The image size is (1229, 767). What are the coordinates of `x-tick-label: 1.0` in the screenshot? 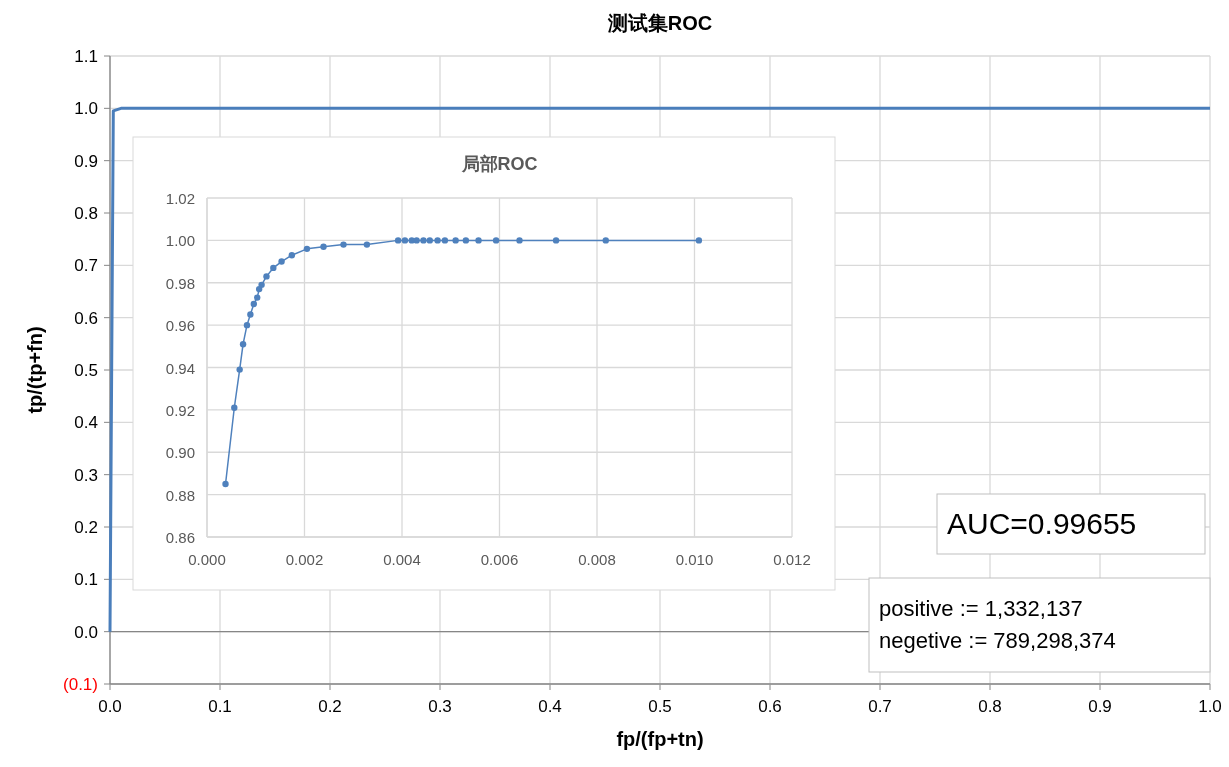 It's located at (1210, 706).